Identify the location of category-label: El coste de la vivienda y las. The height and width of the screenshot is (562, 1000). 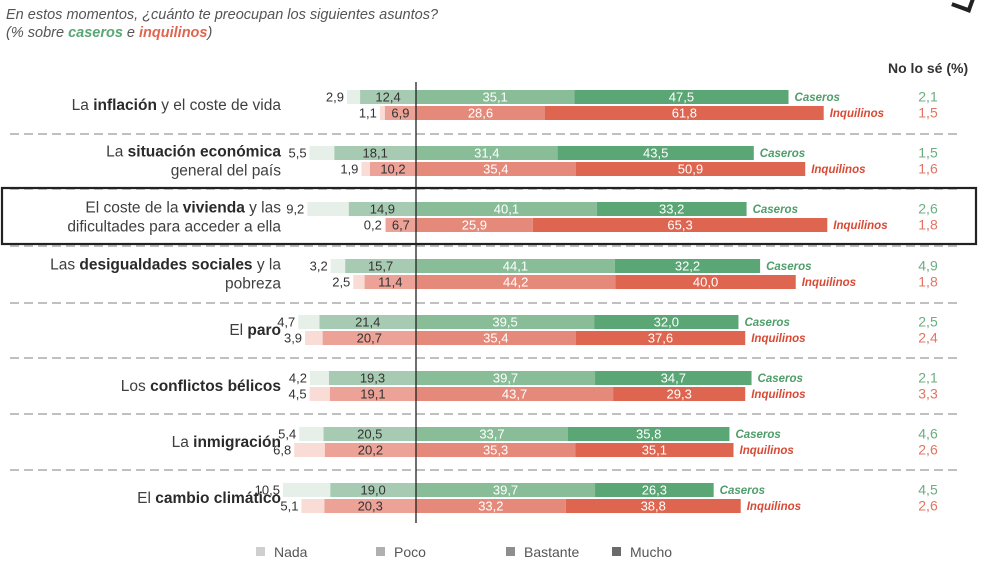
(183, 208).